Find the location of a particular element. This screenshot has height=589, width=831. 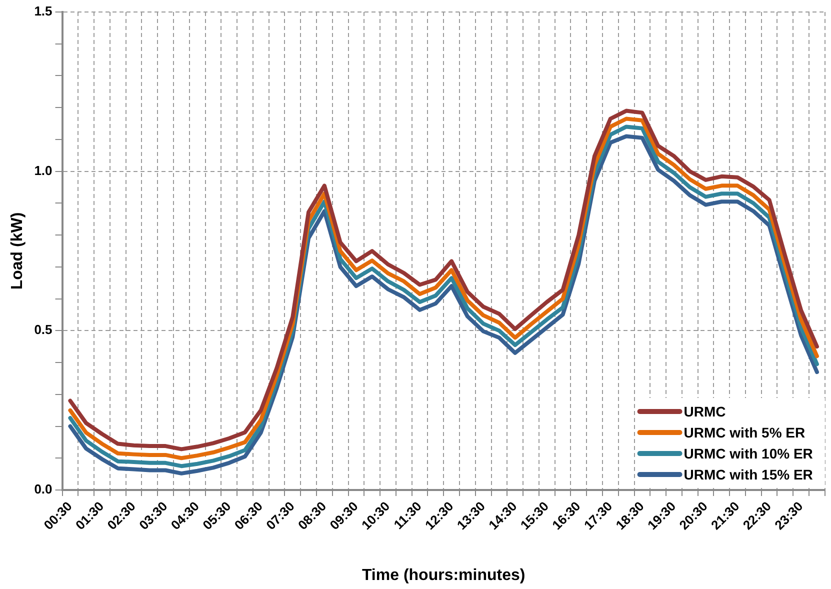

legend-label: URMC with 5% ER is located at coordinates (745, 432).